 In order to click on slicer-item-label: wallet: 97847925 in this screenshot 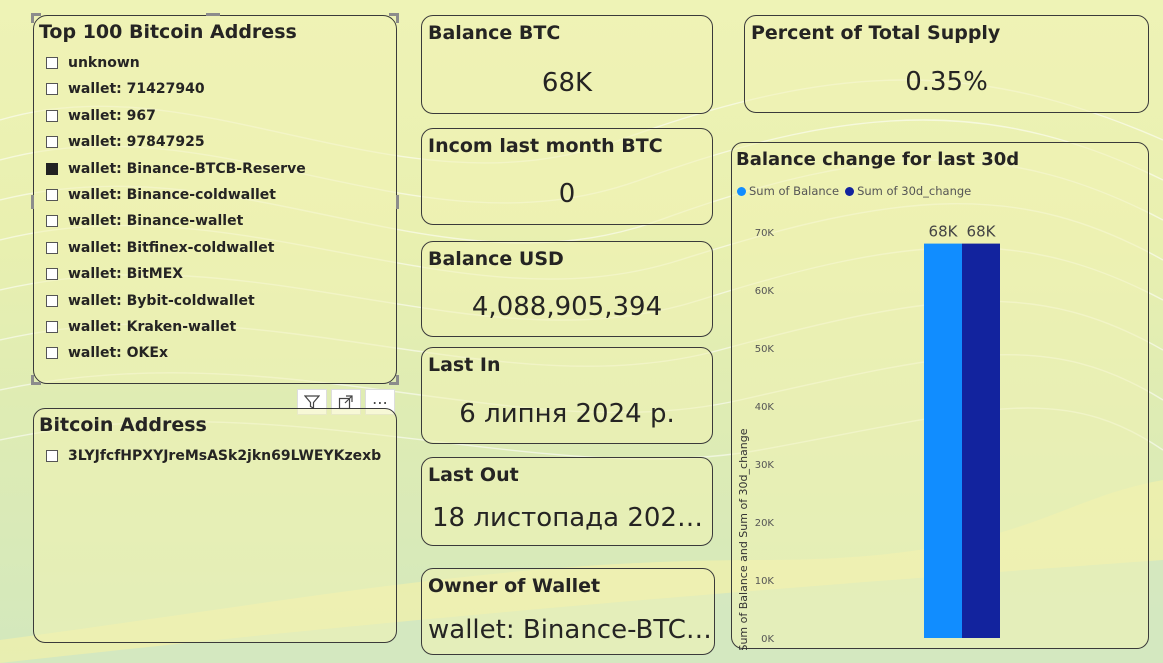, I will do `click(136, 142)`.